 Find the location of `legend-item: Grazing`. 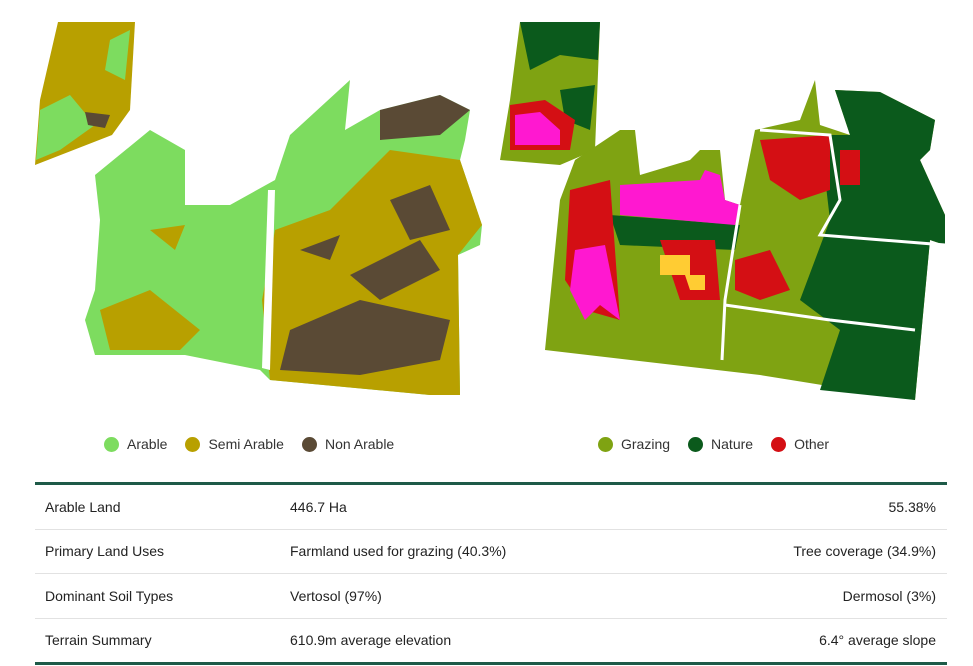

legend-item: Grazing is located at coordinates (634, 444).